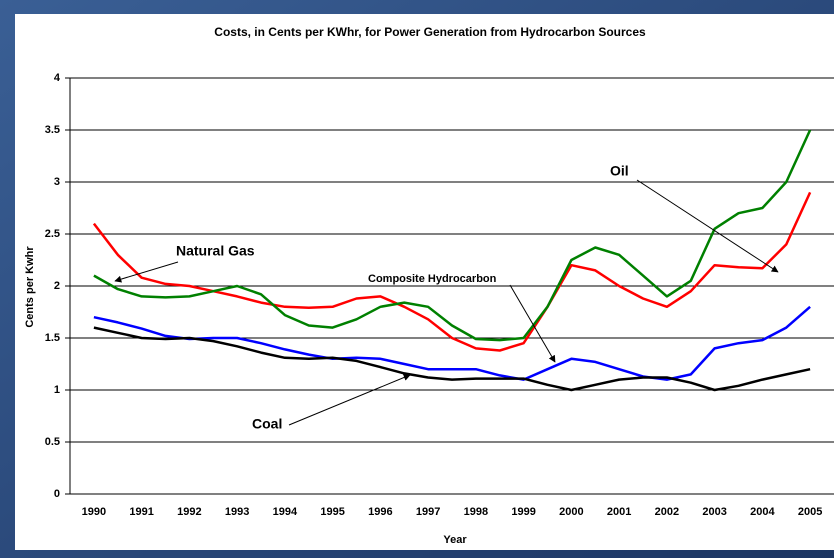  What do you see at coordinates (810, 512) in the screenshot?
I see `x-tick-label: 2005` at bounding box center [810, 512].